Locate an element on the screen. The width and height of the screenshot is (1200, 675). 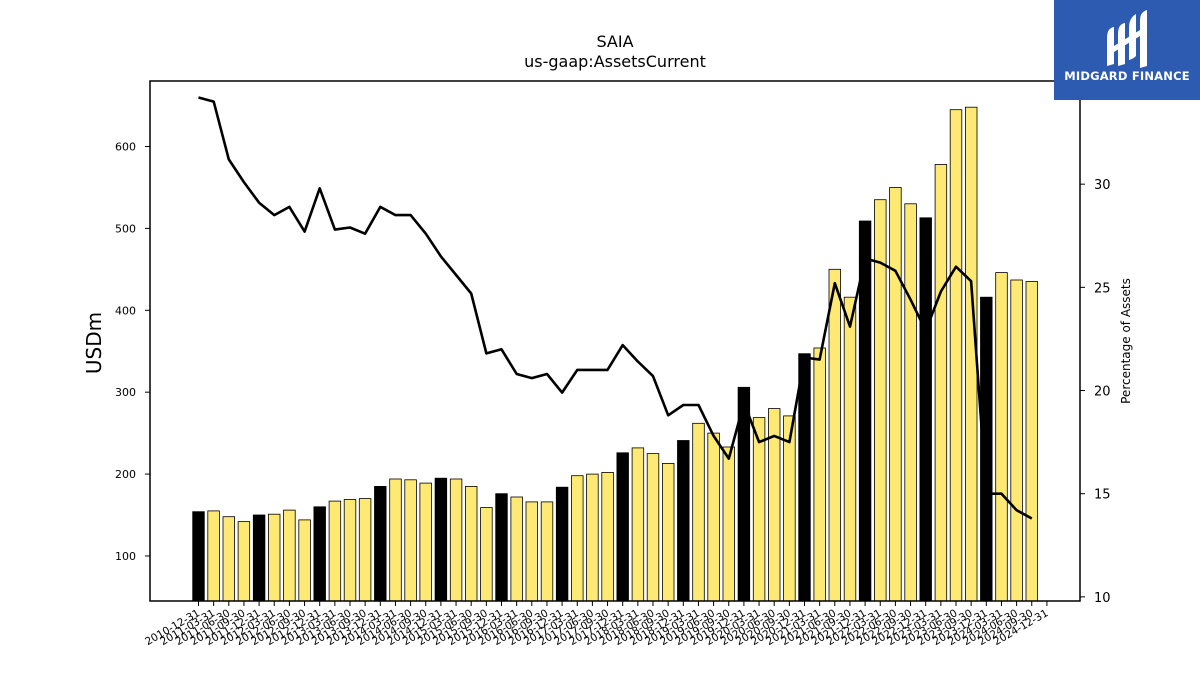
y2-tick-label: 10 is located at coordinates (1102, 598).